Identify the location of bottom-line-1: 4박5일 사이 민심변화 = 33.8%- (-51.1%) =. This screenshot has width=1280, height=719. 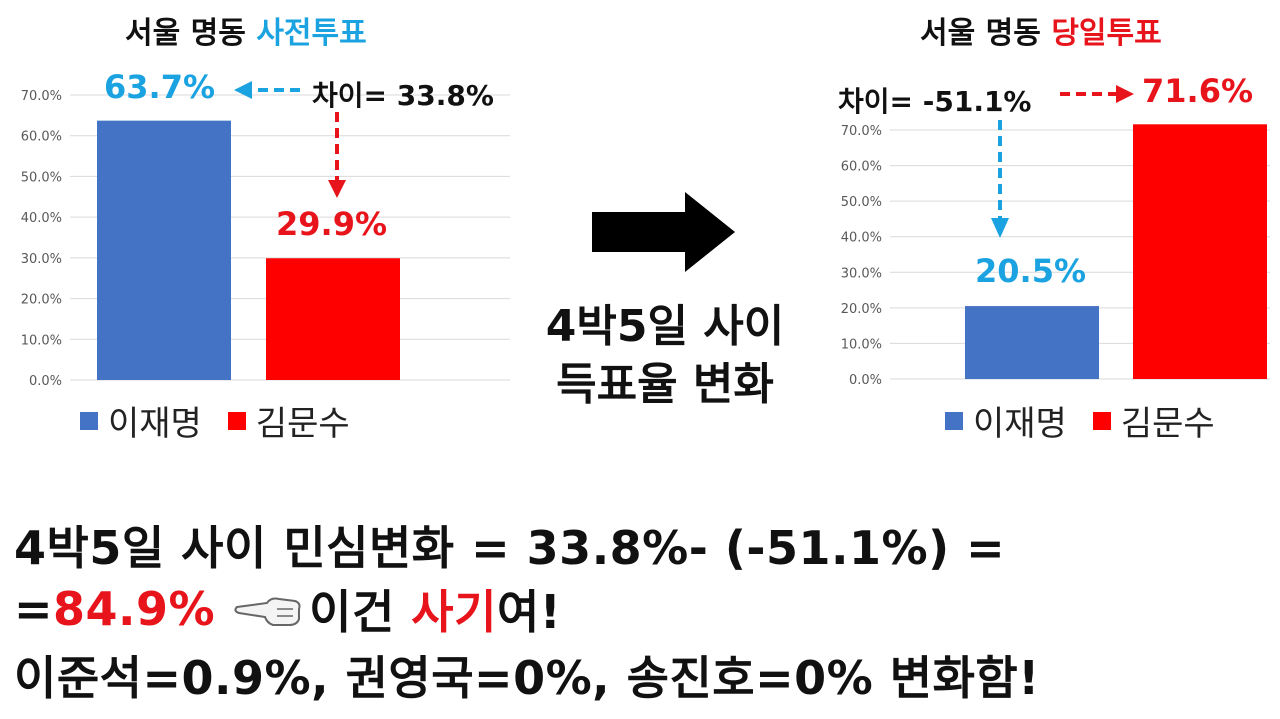
(510, 548).